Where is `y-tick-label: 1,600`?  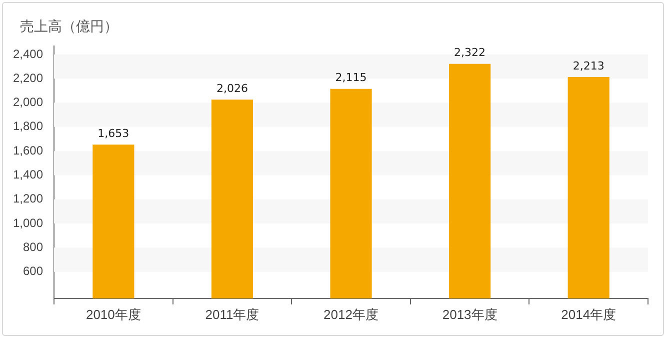
y-tick-label: 1,600 is located at coordinates (28, 150).